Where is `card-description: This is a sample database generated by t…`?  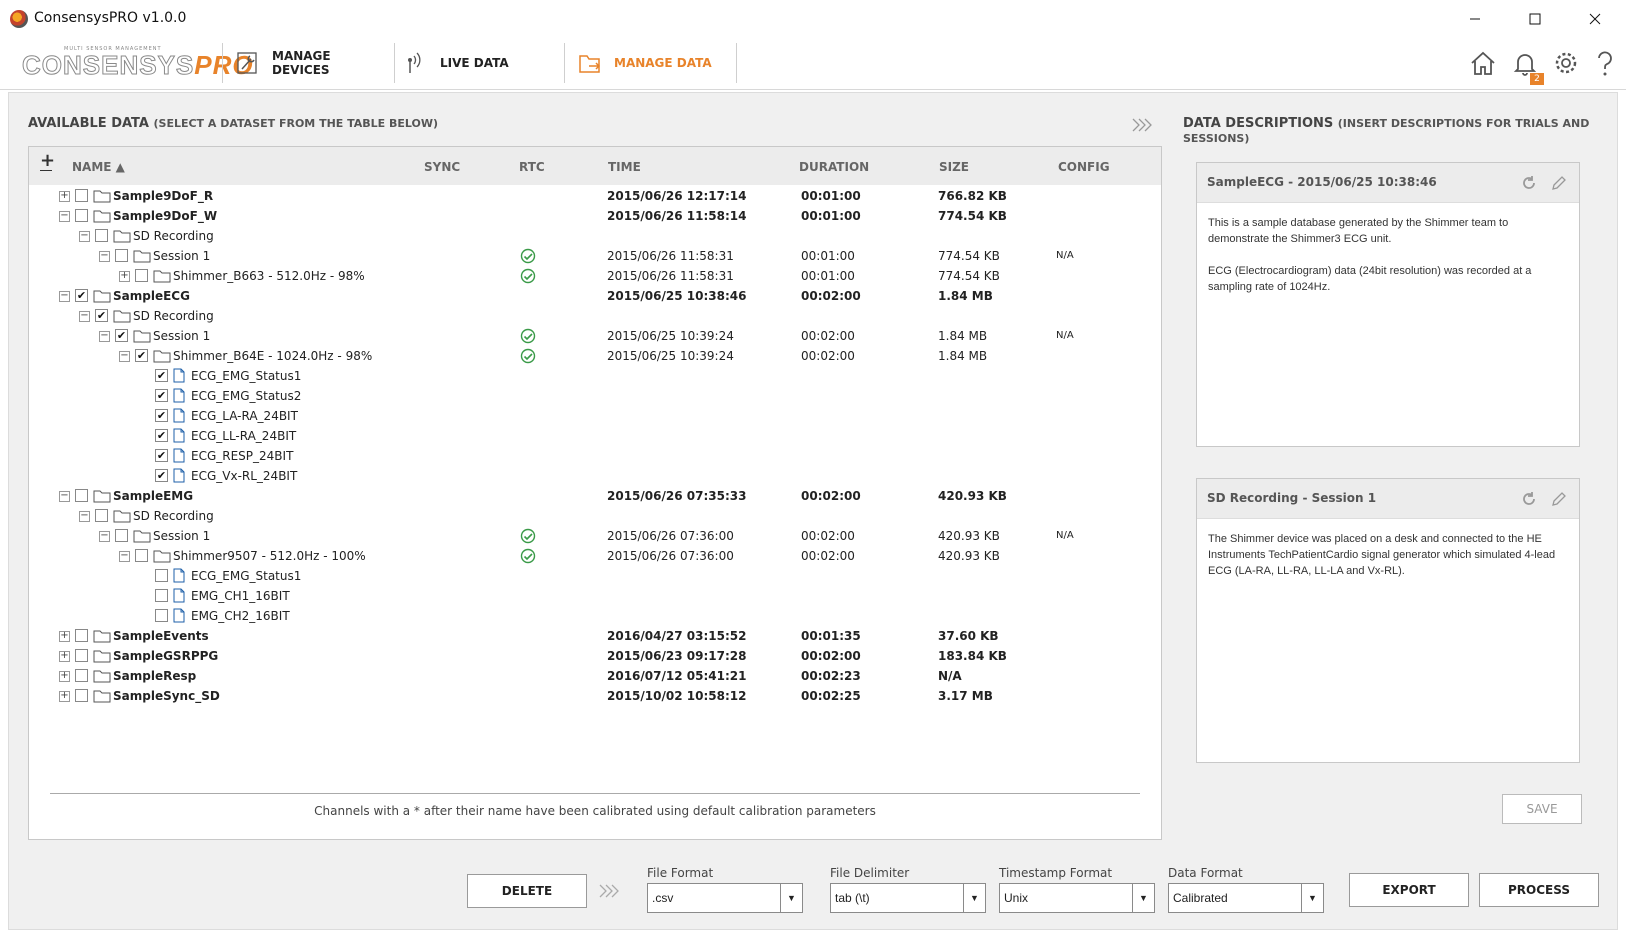 card-description: This is a sample database generated by t… is located at coordinates (1370, 255).